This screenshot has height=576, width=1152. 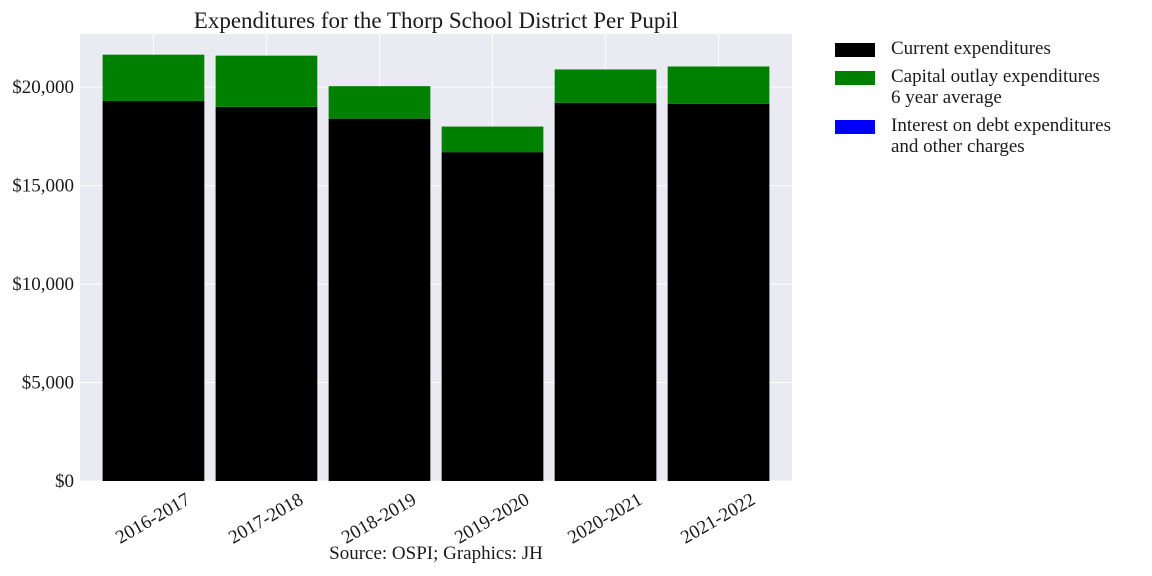 I want to click on y-tick-label: $10,000, so click(x=43, y=284).